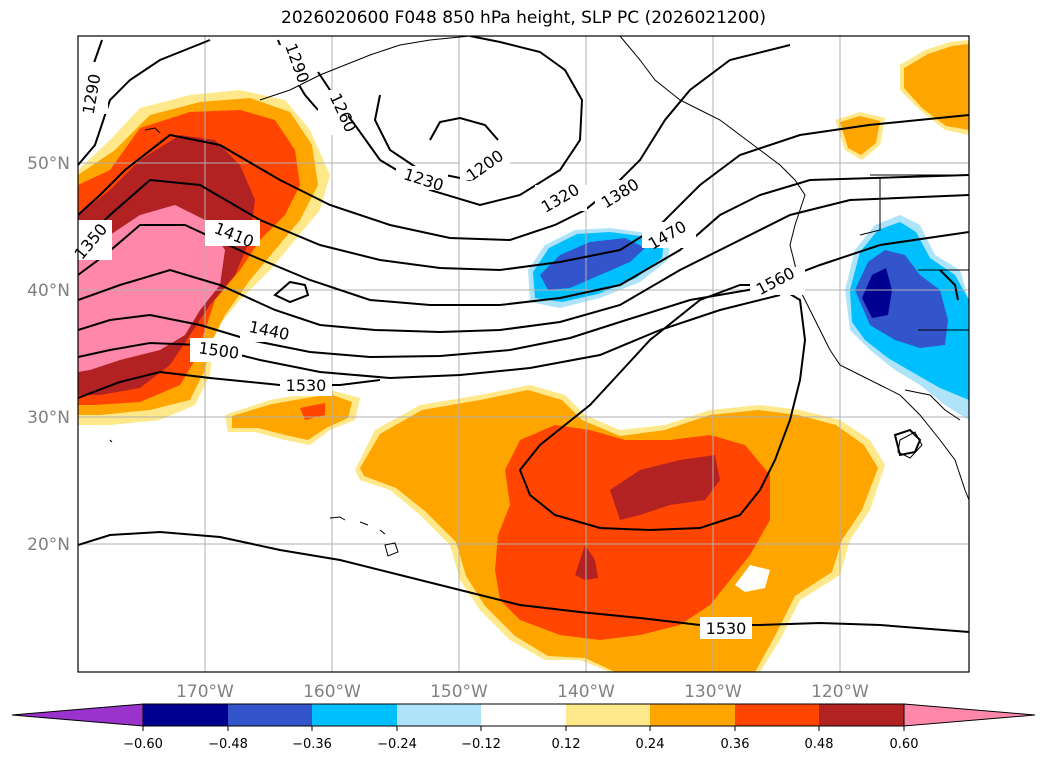 This screenshot has height=765, width=1047. I want to click on lon-label: 140°W, so click(586, 692).